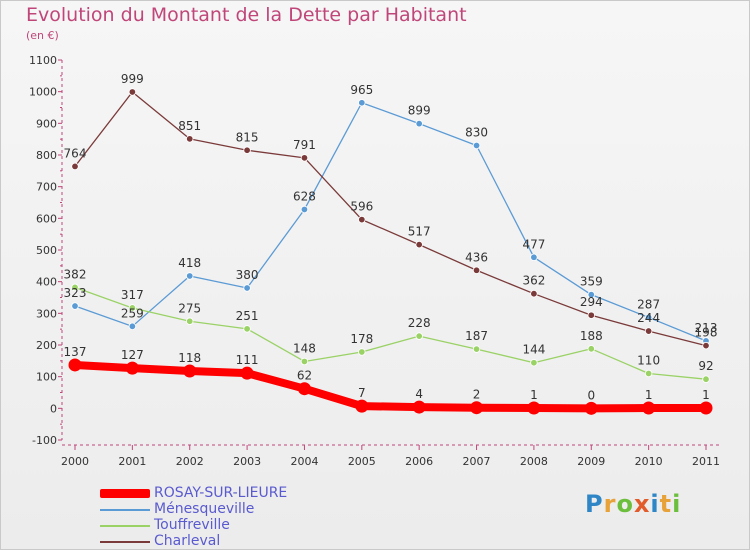 This screenshot has width=750, height=550. Describe the element at coordinates (610, 504) in the screenshot. I see `logo-letter: r` at that location.